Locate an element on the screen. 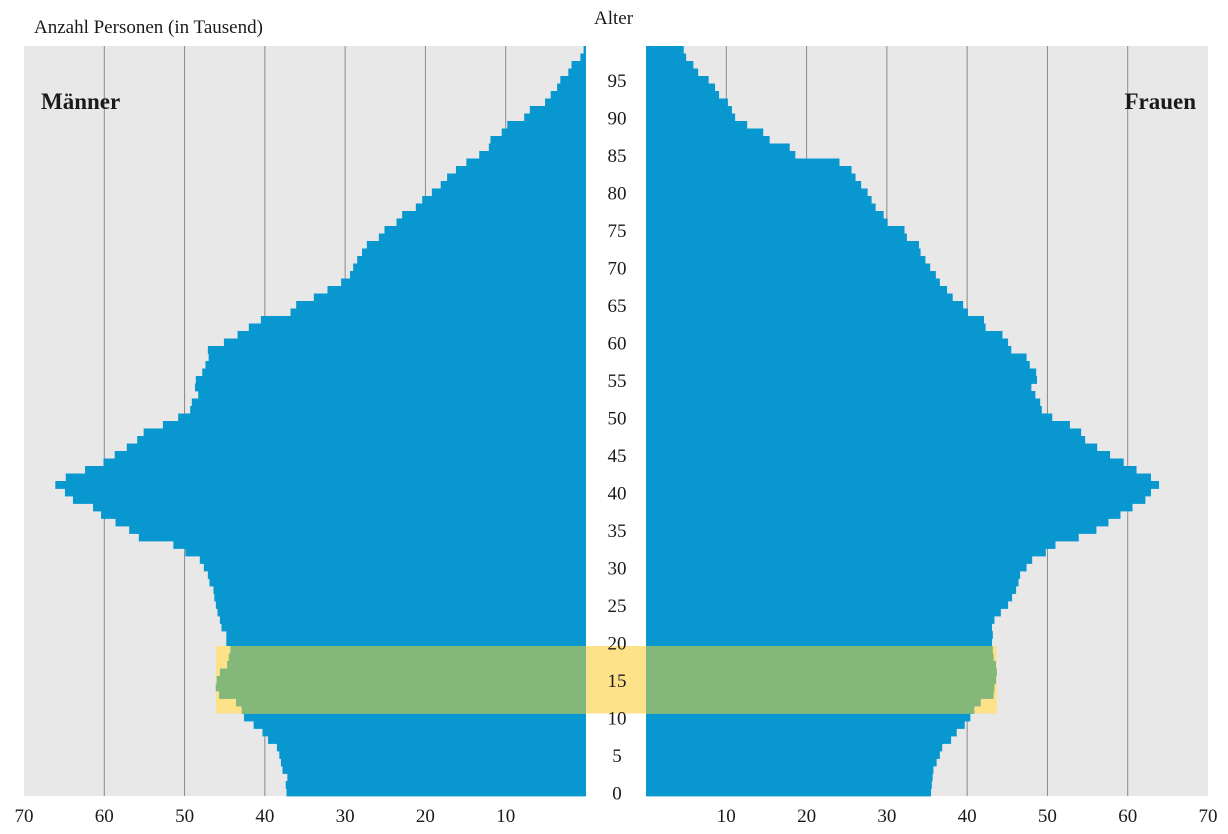 This screenshot has height=834, width=1228. highlight-band is located at coordinates (606, 680).